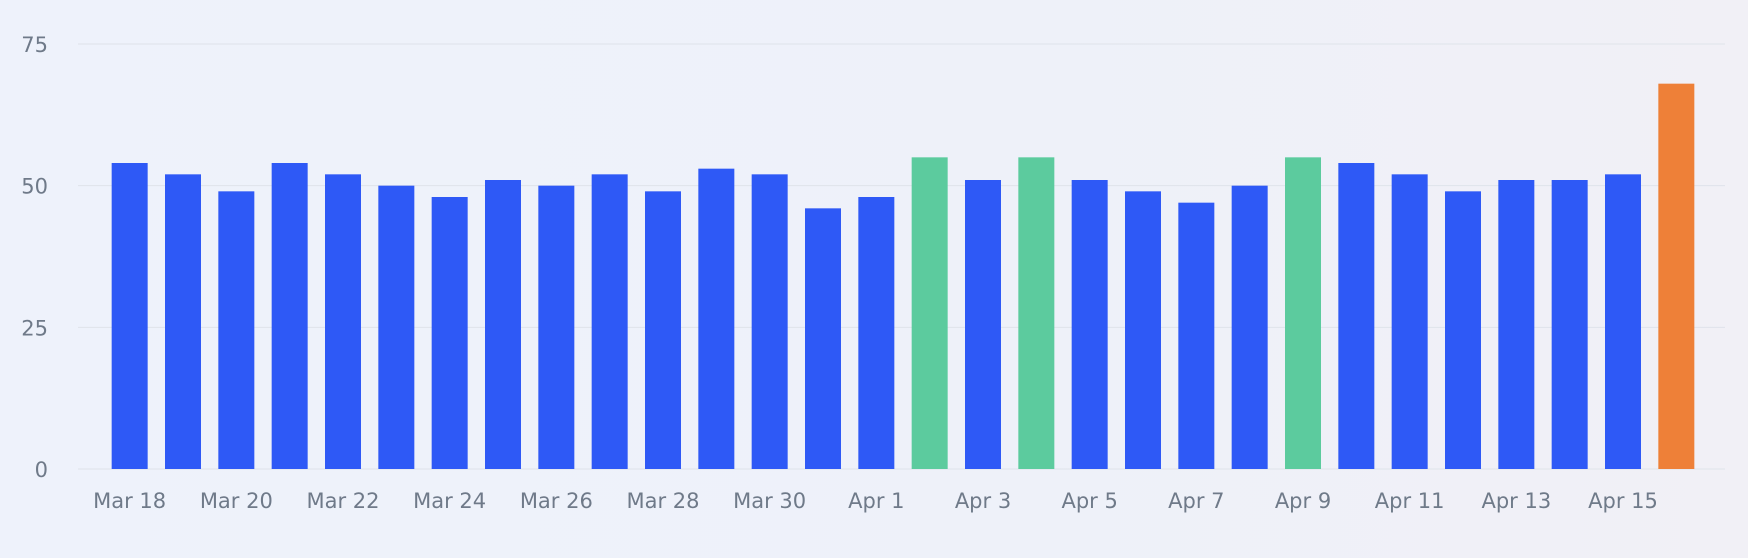 This screenshot has width=1748, height=558. Describe the element at coordinates (236, 501) in the screenshot. I see `x-tick-label: Mar 20` at that location.